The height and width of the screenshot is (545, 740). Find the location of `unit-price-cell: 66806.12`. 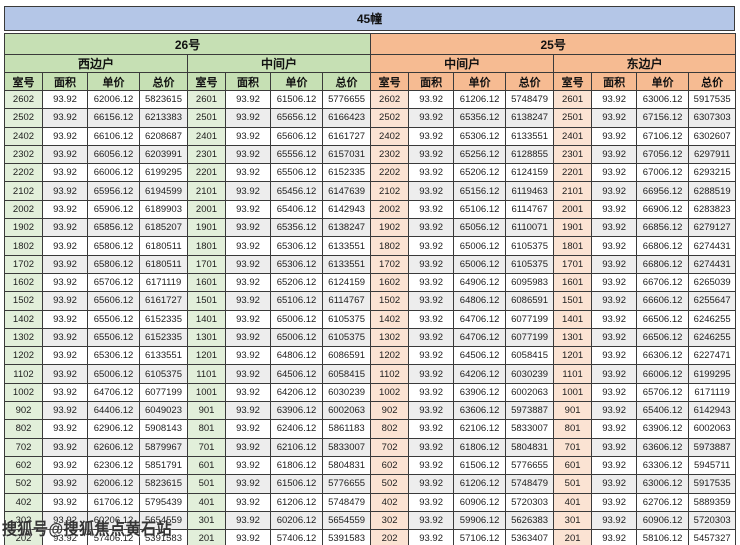

unit-price-cell: 66806.12 is located at coordinates (663, 264).